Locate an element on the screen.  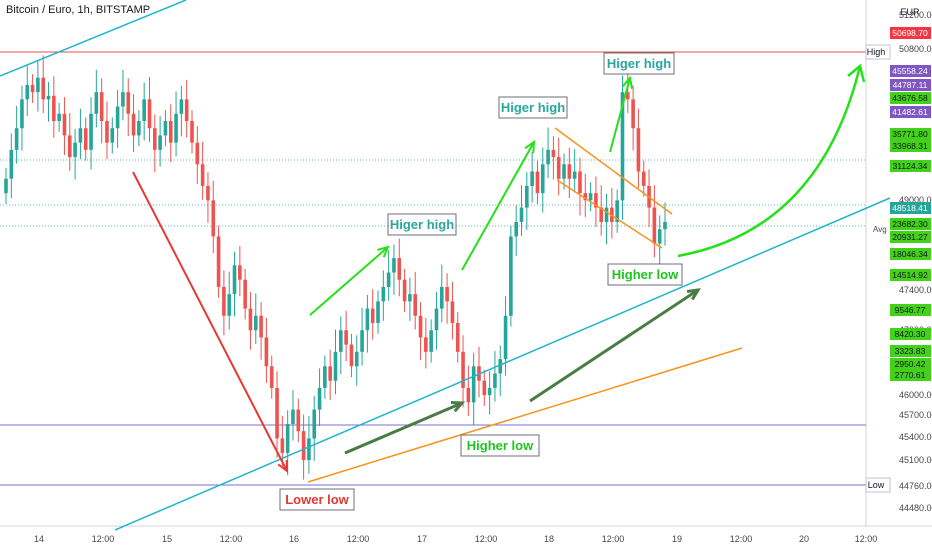
low-tag: Low is located at coordinates (876, 485).